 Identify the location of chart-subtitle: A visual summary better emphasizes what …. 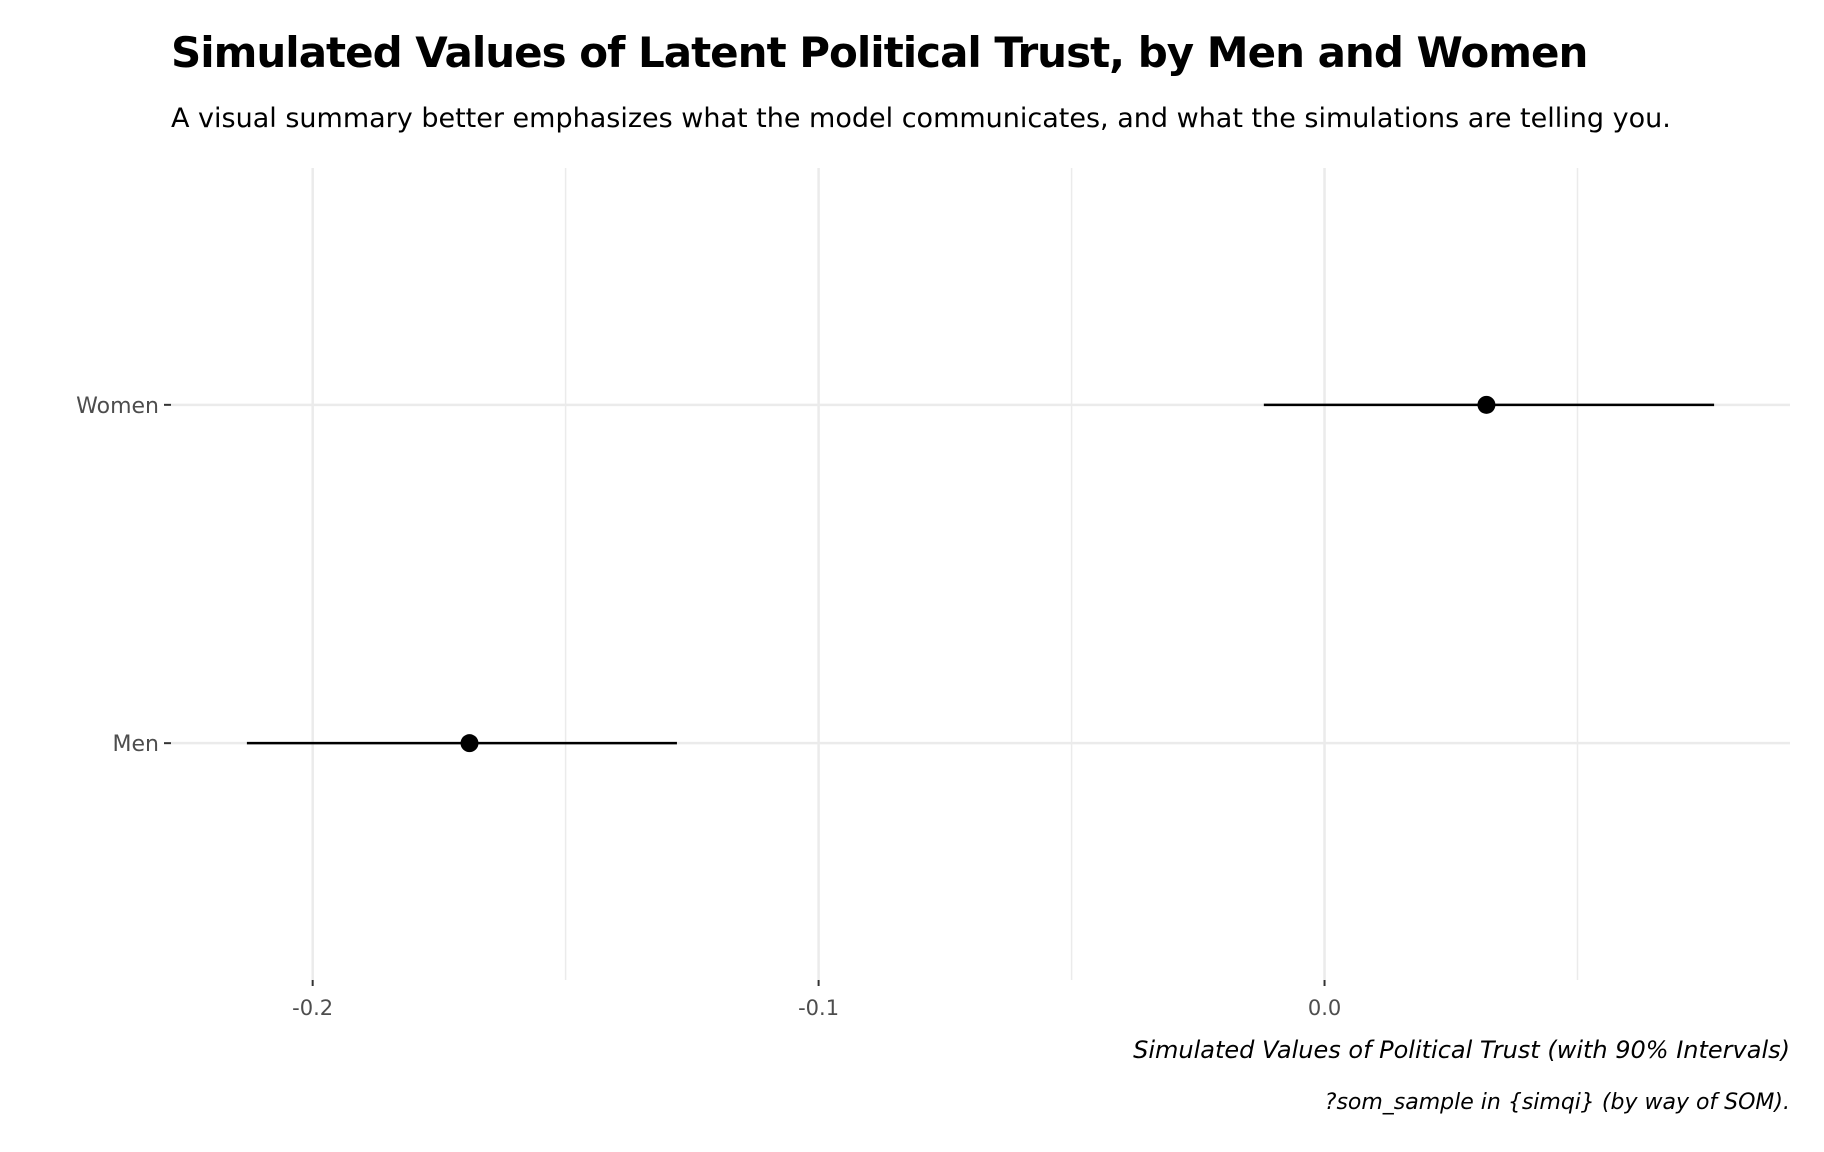
(921, 118).